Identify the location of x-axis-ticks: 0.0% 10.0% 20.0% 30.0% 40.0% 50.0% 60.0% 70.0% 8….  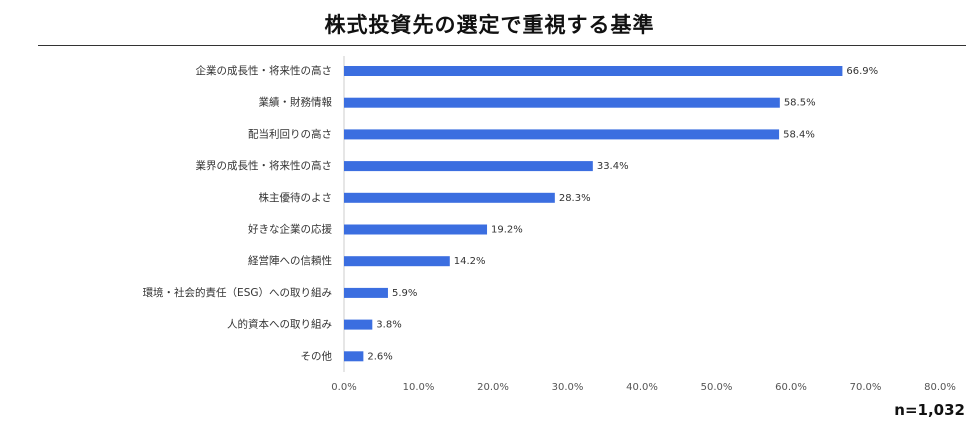
(643, 387).